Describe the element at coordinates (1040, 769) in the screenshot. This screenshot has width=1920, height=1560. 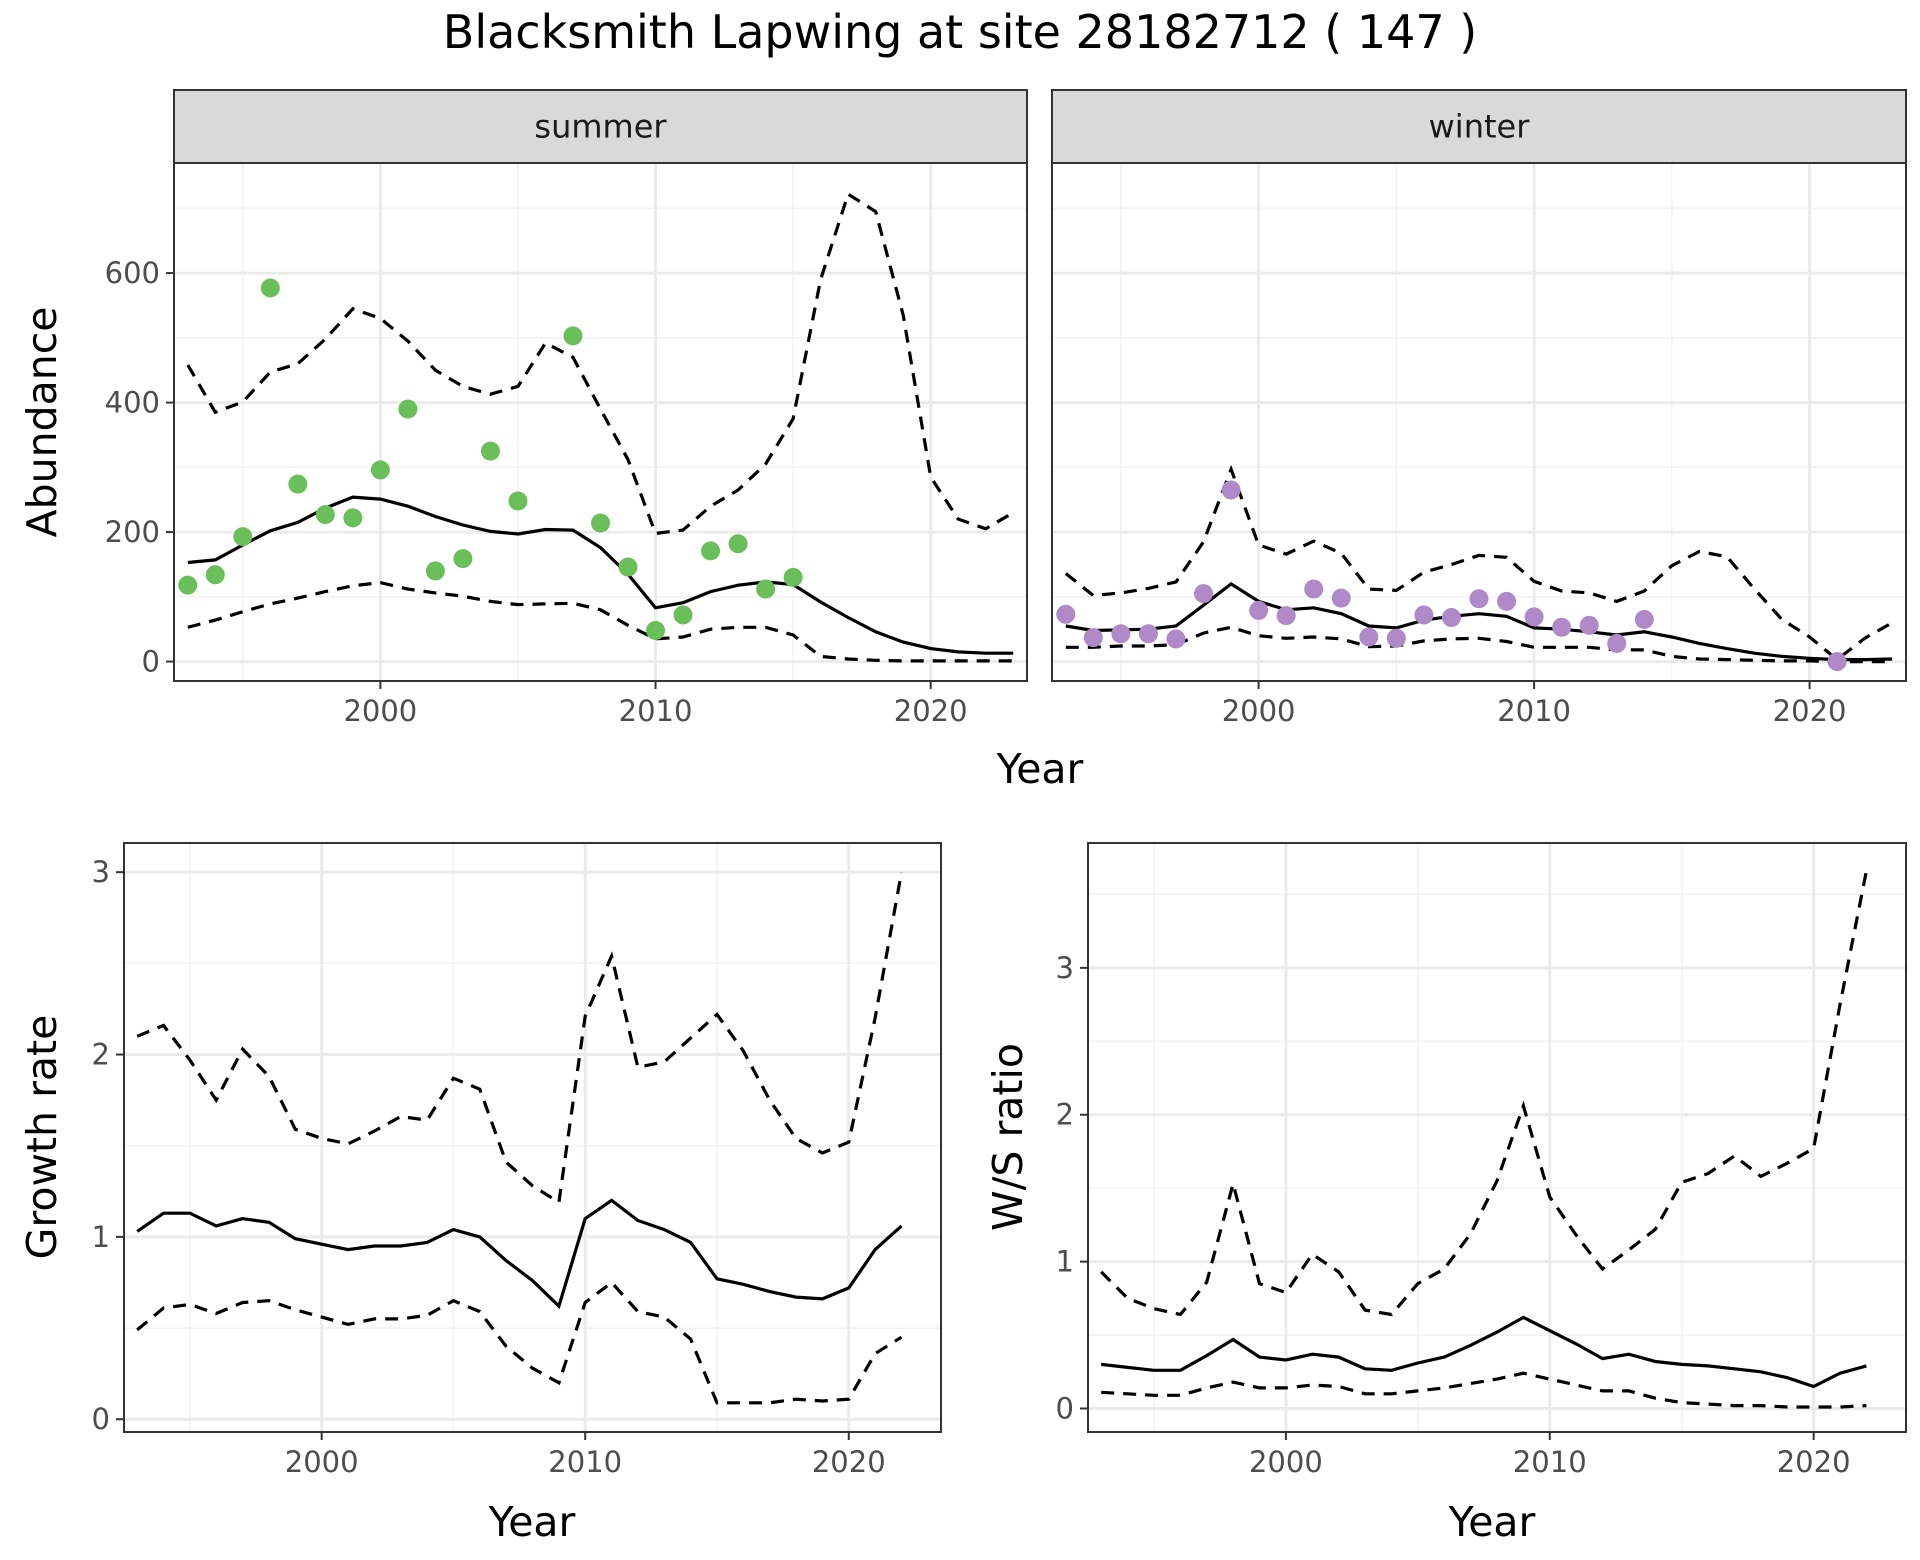
I see `abundance-x-axis-label: Year` at that location.